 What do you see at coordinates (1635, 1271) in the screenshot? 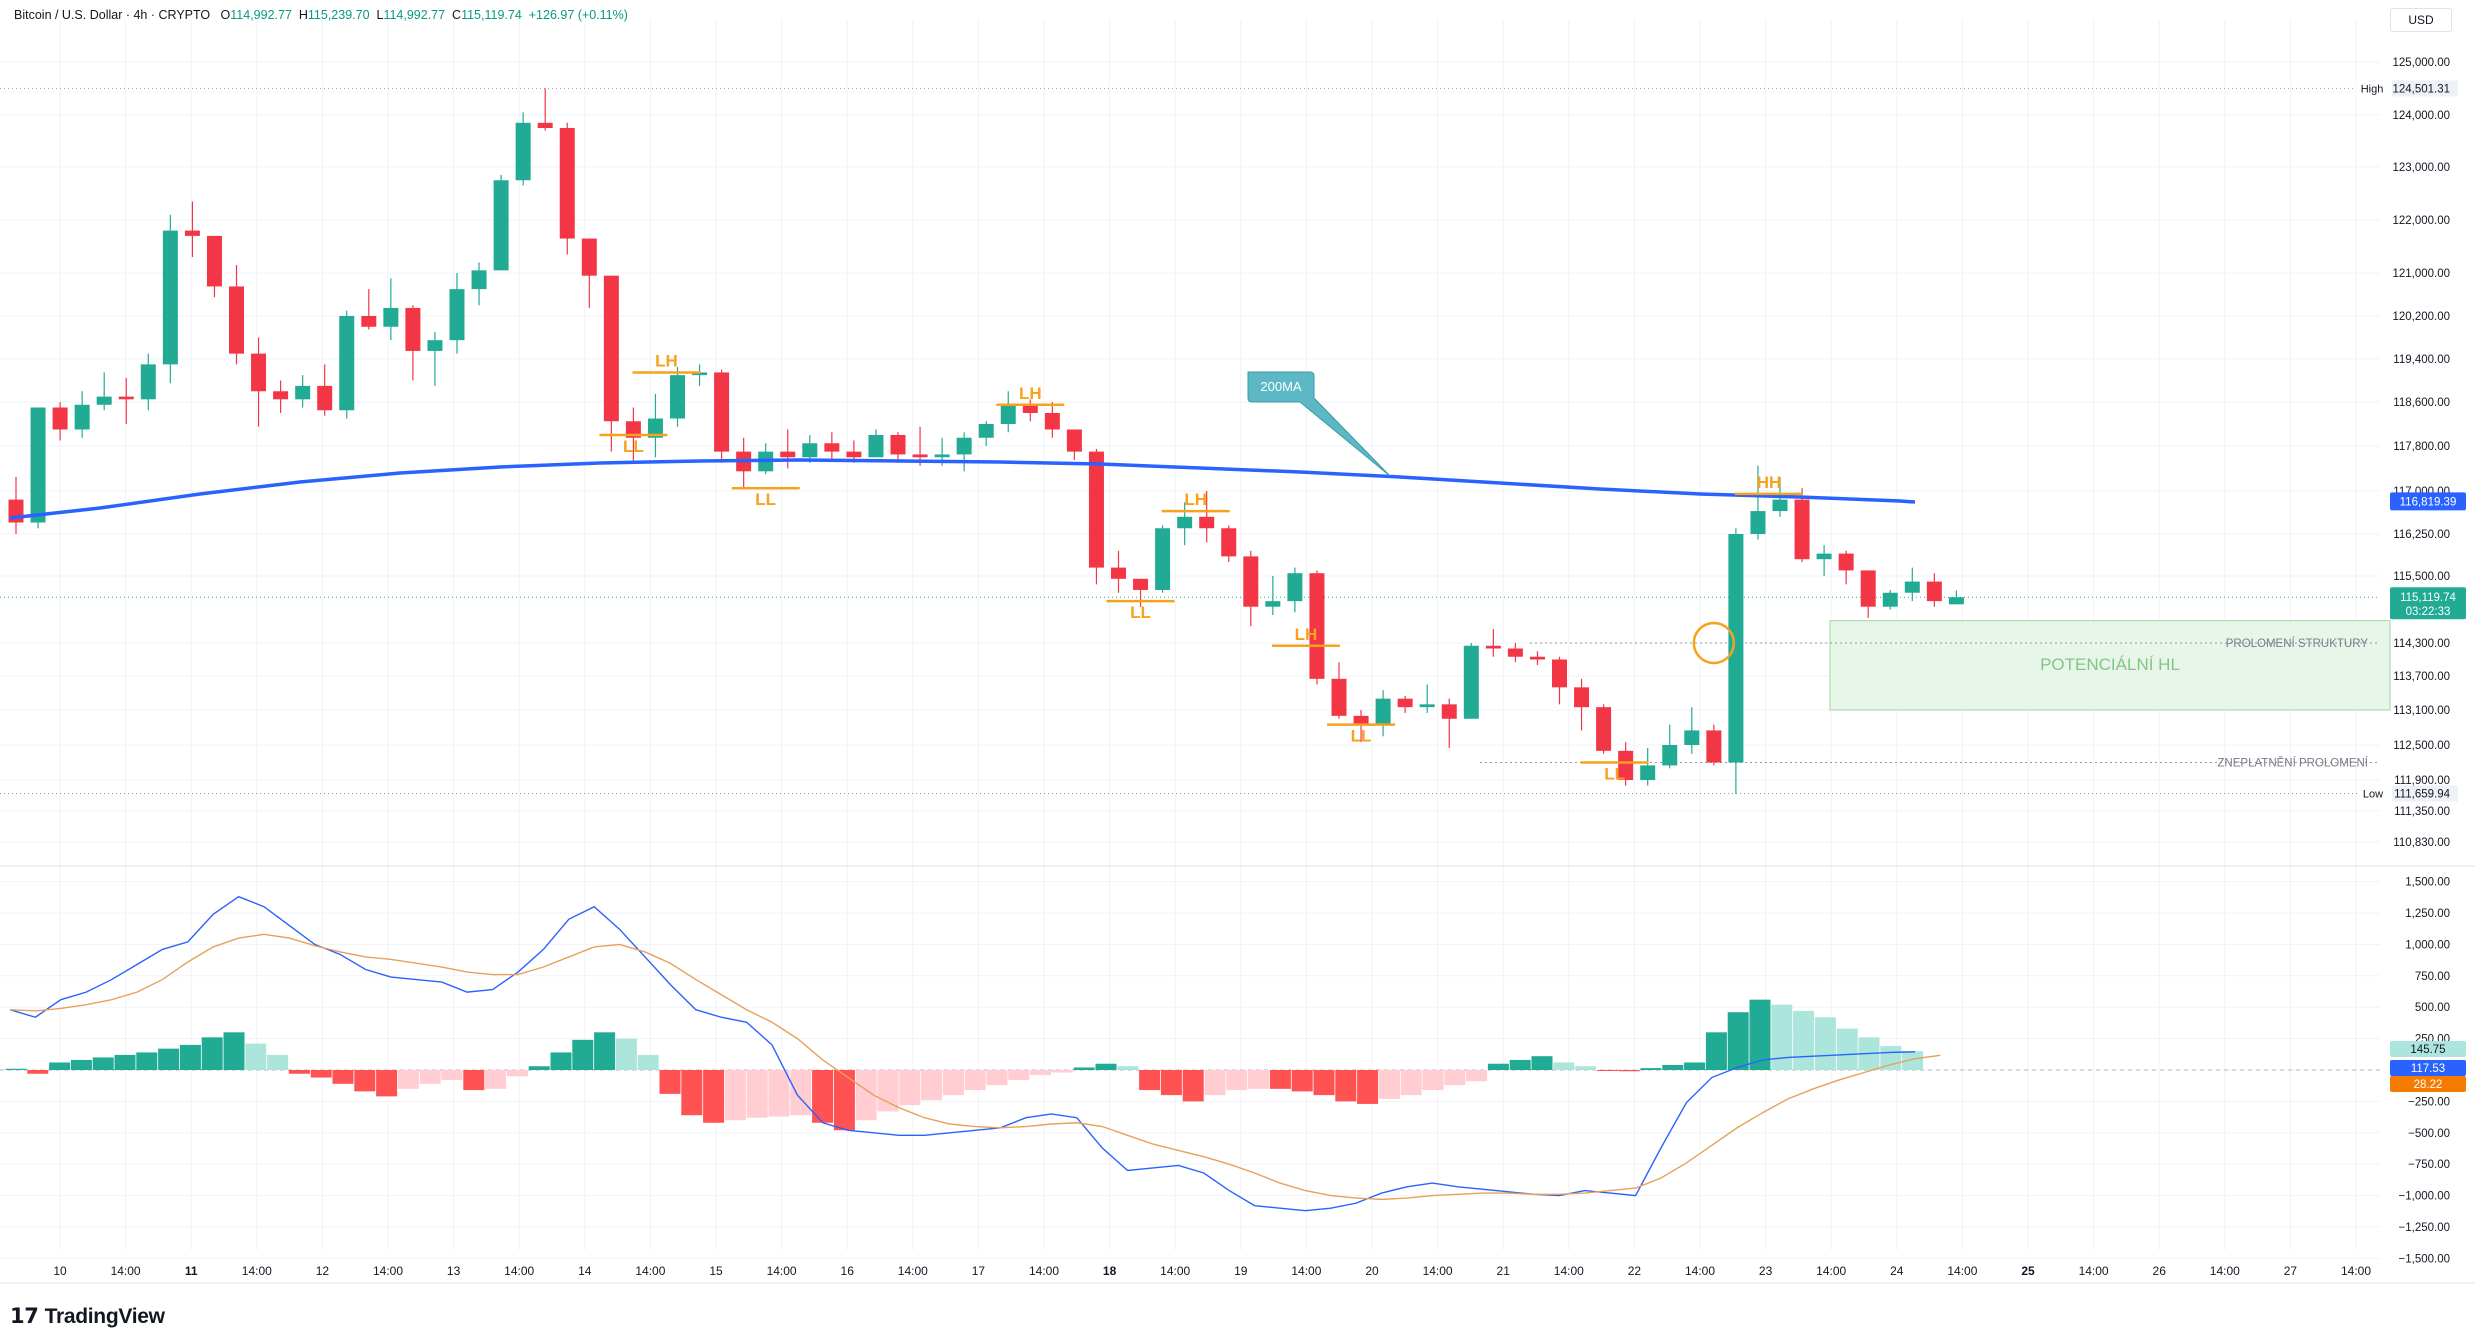
I see `time-tick-label: 22` at bounding box center [1635, 1271].